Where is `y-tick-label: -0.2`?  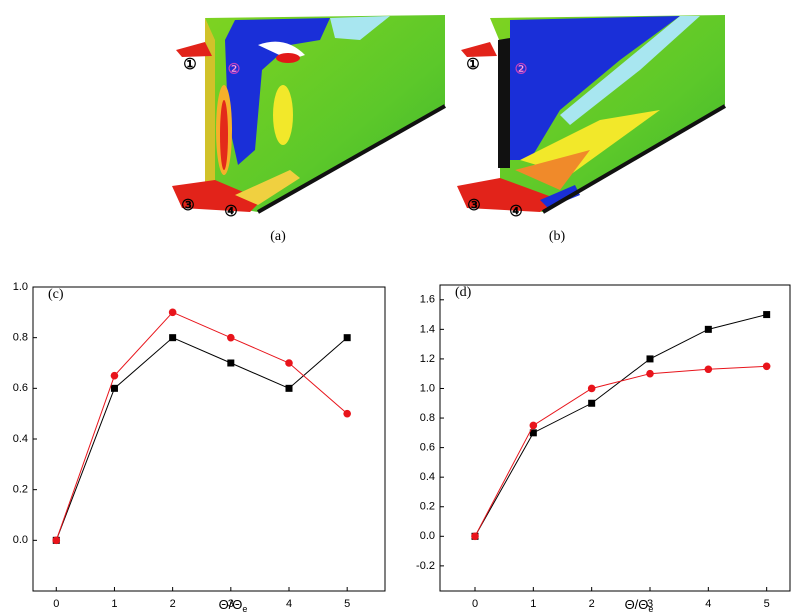 y-tick-label: -0.2 is located at coordinates (425, 566).